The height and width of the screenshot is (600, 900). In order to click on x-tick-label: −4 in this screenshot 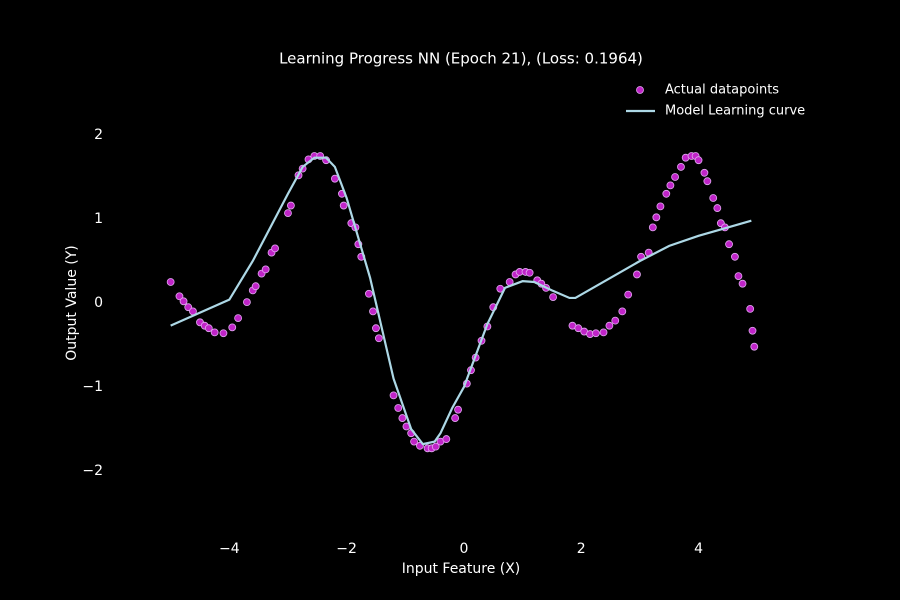, I will do `click(229, 549)`.